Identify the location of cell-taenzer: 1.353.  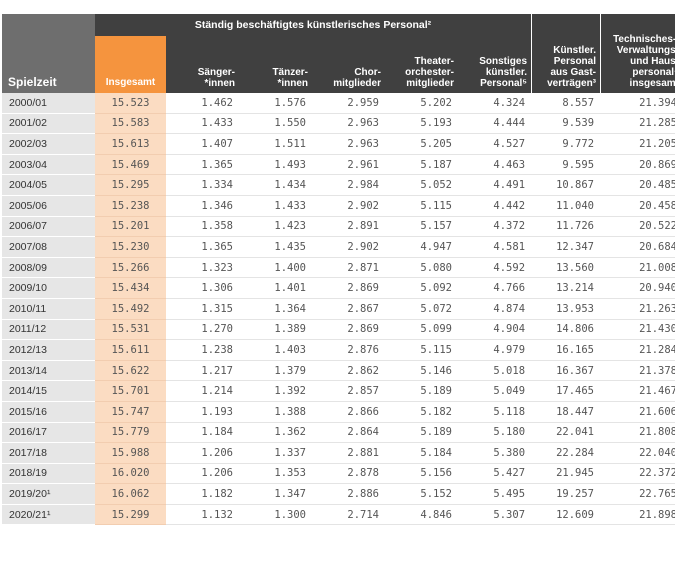
(275, 474).